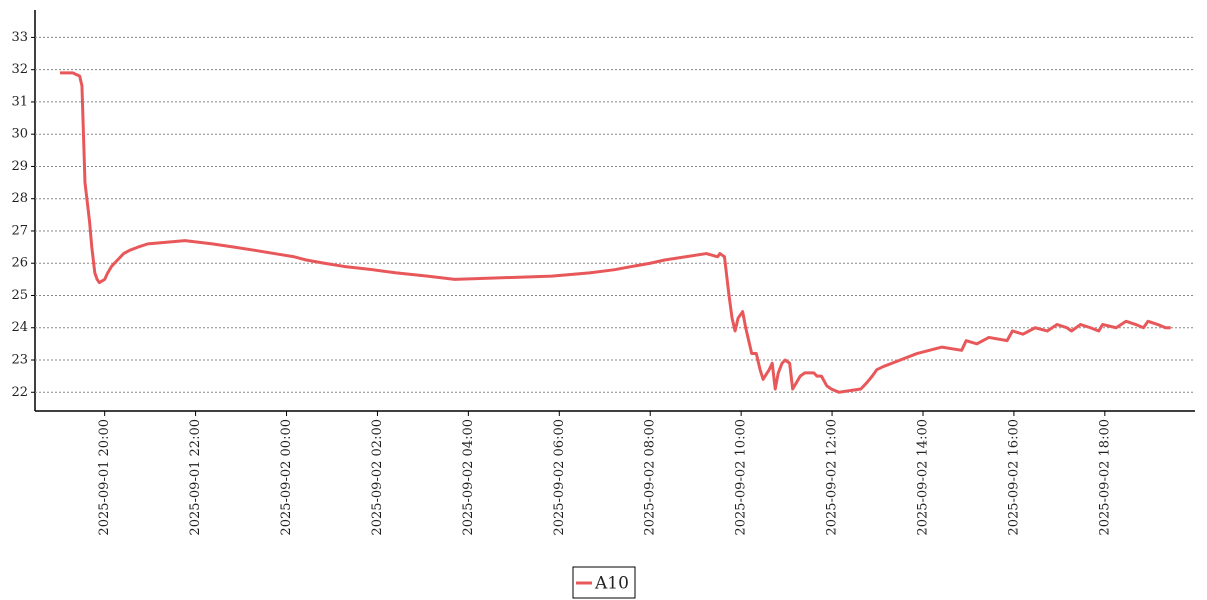 The width and height of the screenshot is (1207, 600). What do you see at coordinates (104, 477) in the screenshot?
I see `x-tick-label: 2025-09-01 20:00` at bounding box center [104, 477].